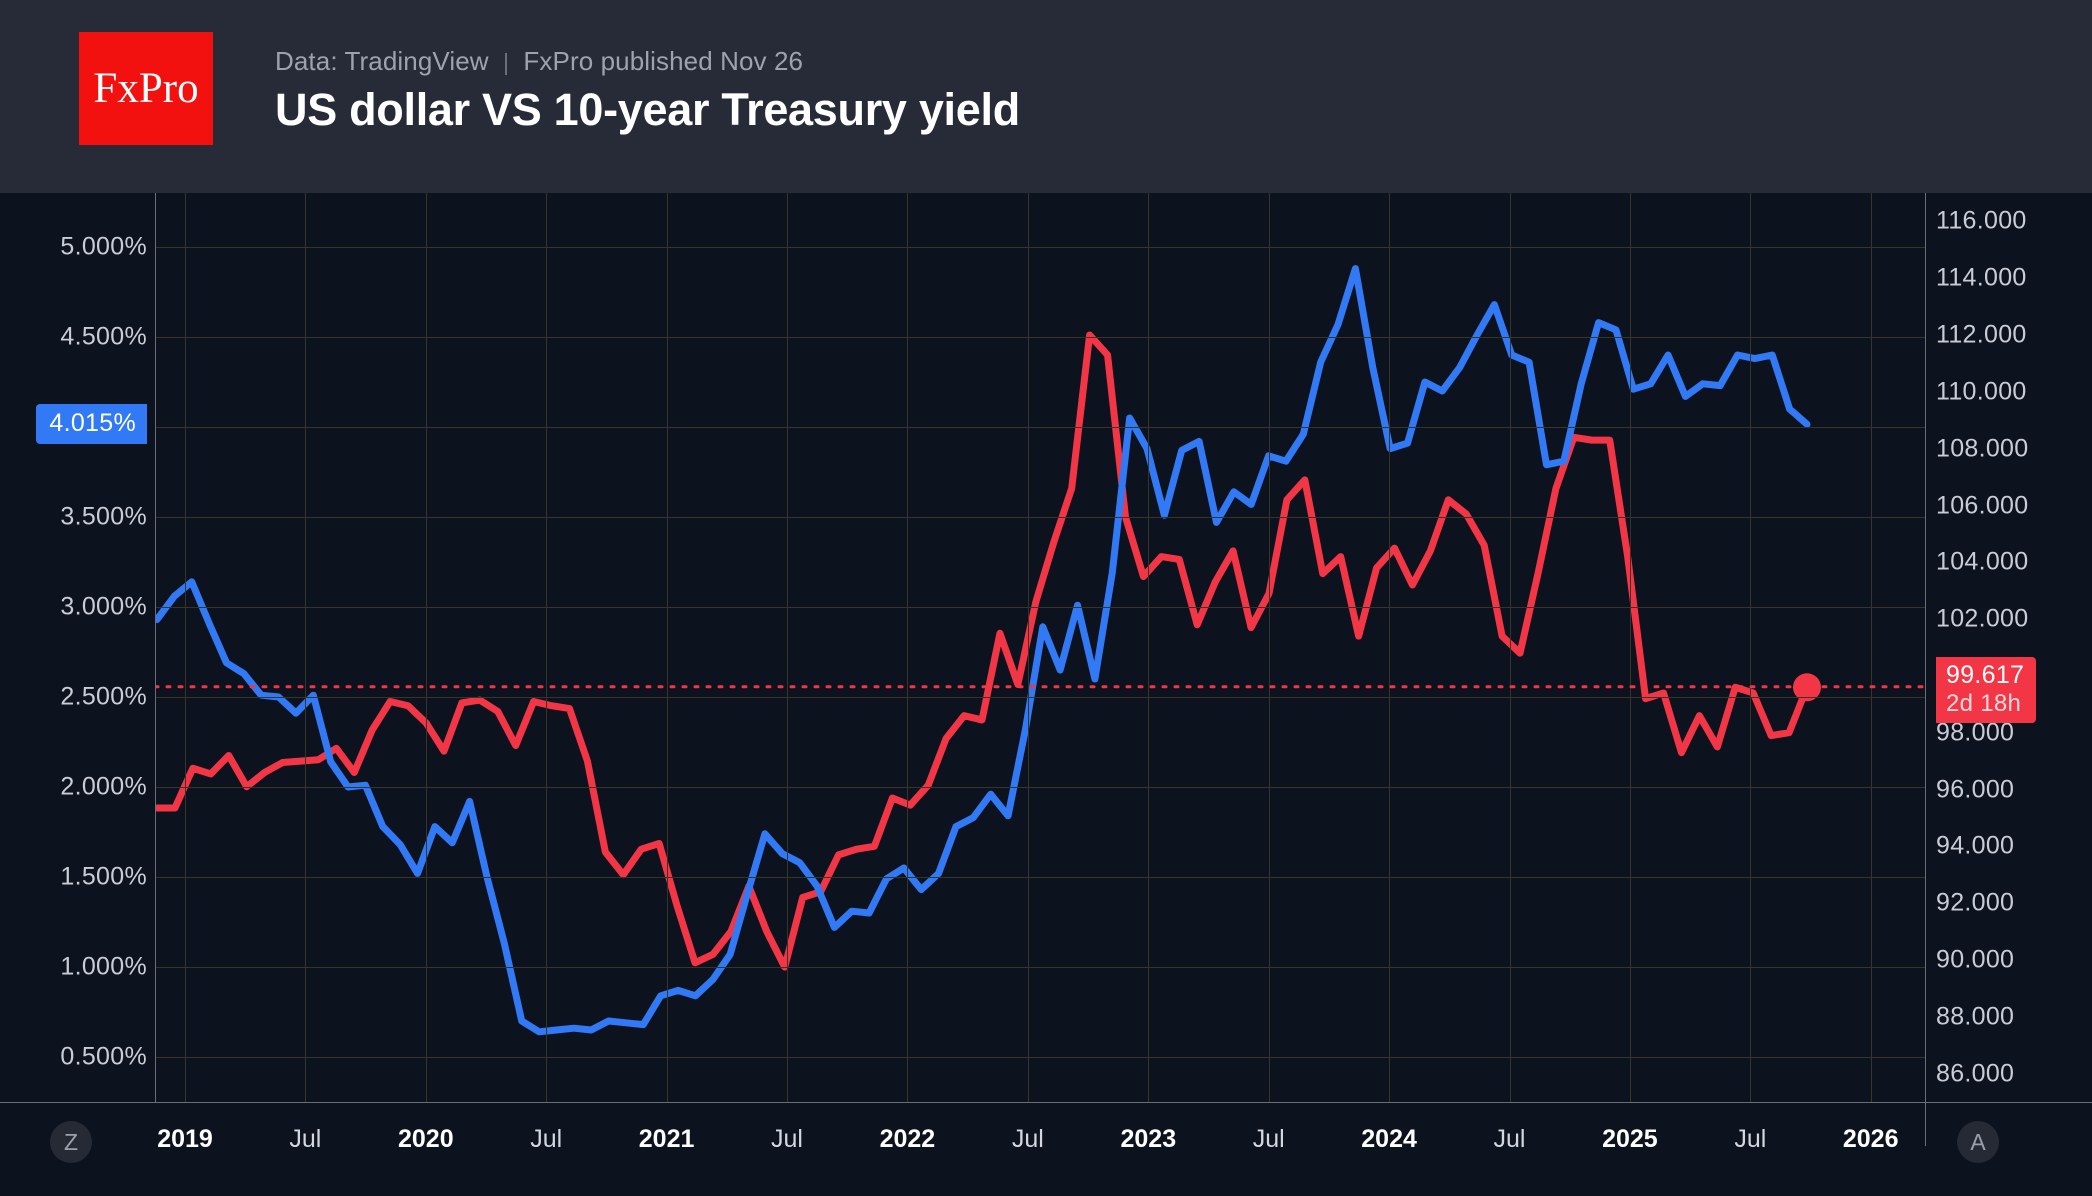 The image size is (2092, 1196). I want to click on bar-countdown-label: 2d 18h, so click(1984, 703).